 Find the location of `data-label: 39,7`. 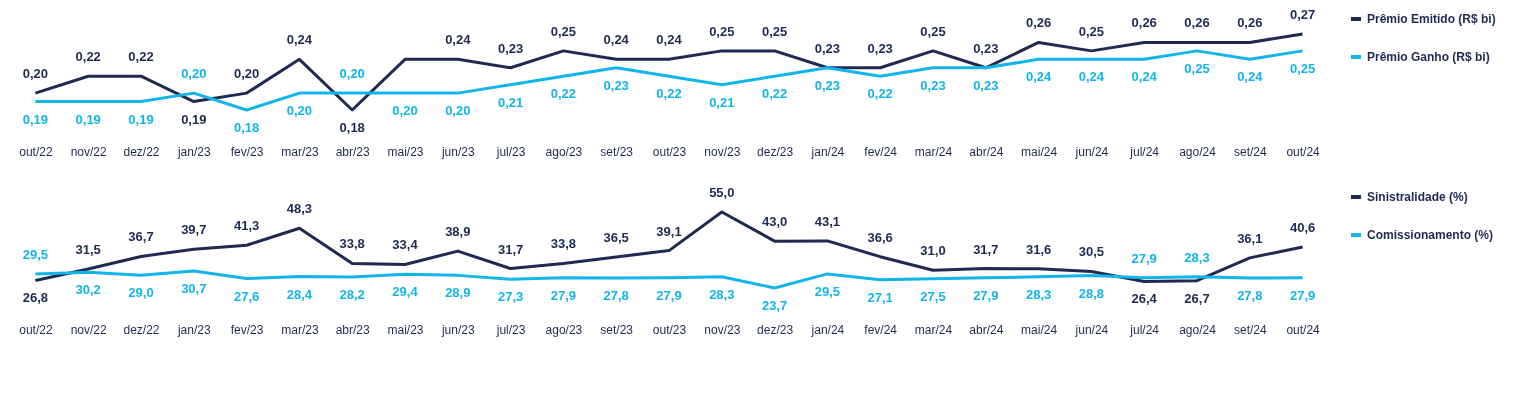

data-label: 39,7 is located at coordinates (194, 230).